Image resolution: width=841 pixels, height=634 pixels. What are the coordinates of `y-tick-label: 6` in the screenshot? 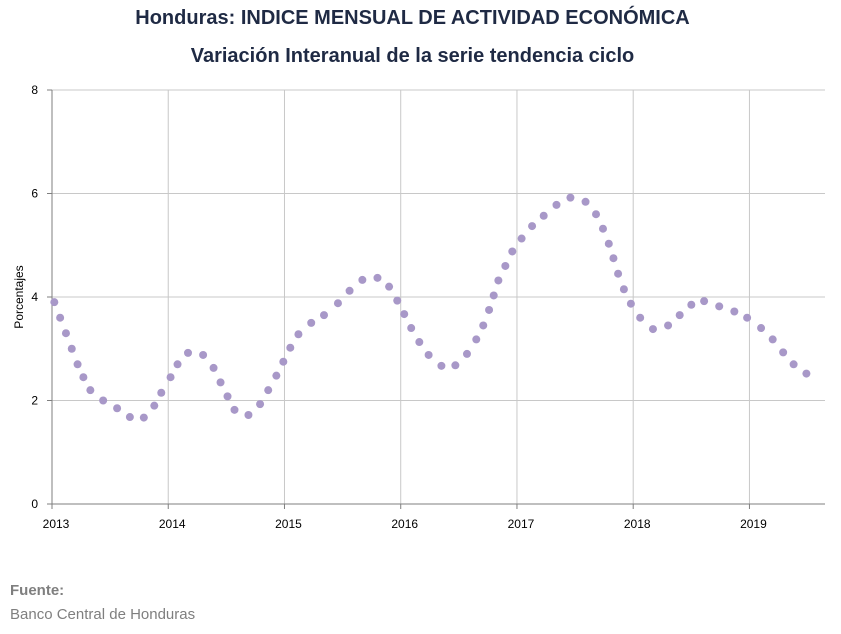 It's located at (34, 194).